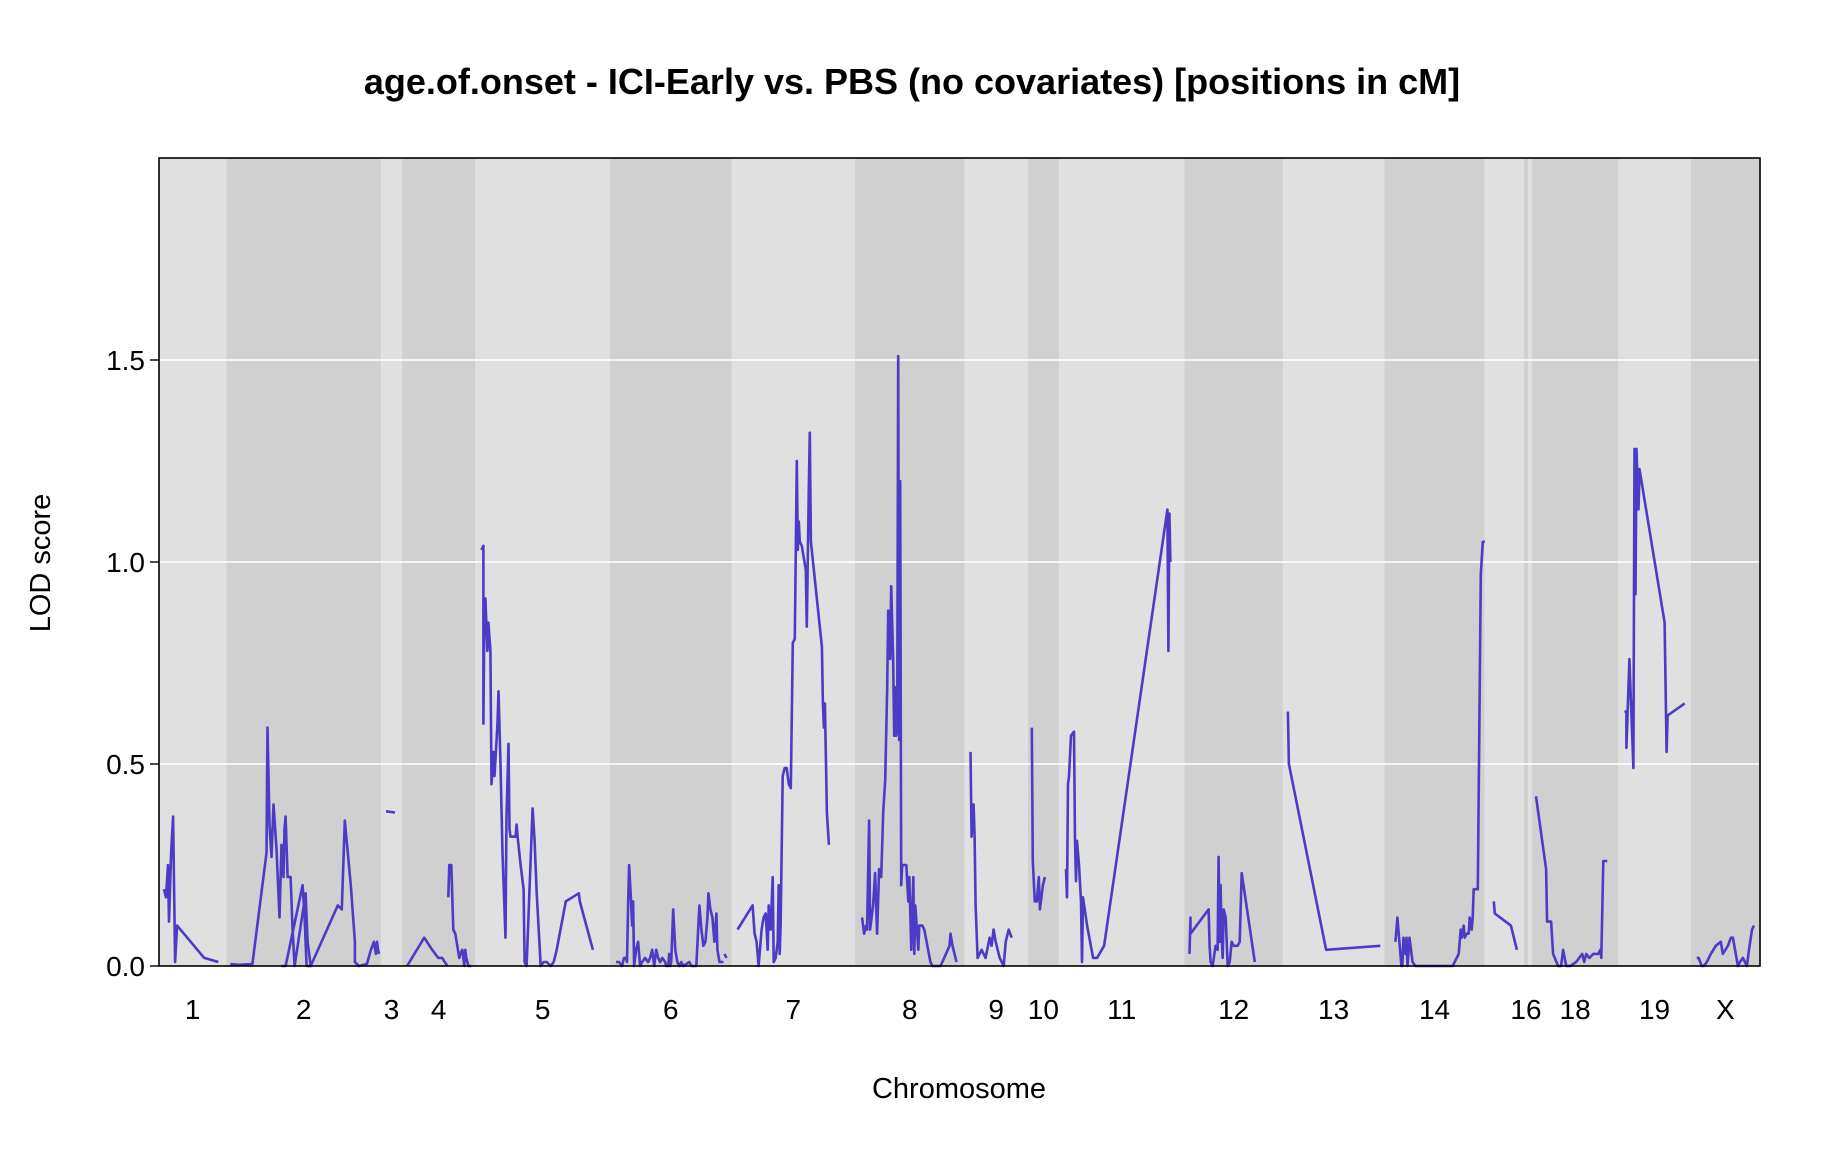 The image size is (1824, 1152). I want to click on x-tick-label-chr-11: 11, so click(1121, 1009).